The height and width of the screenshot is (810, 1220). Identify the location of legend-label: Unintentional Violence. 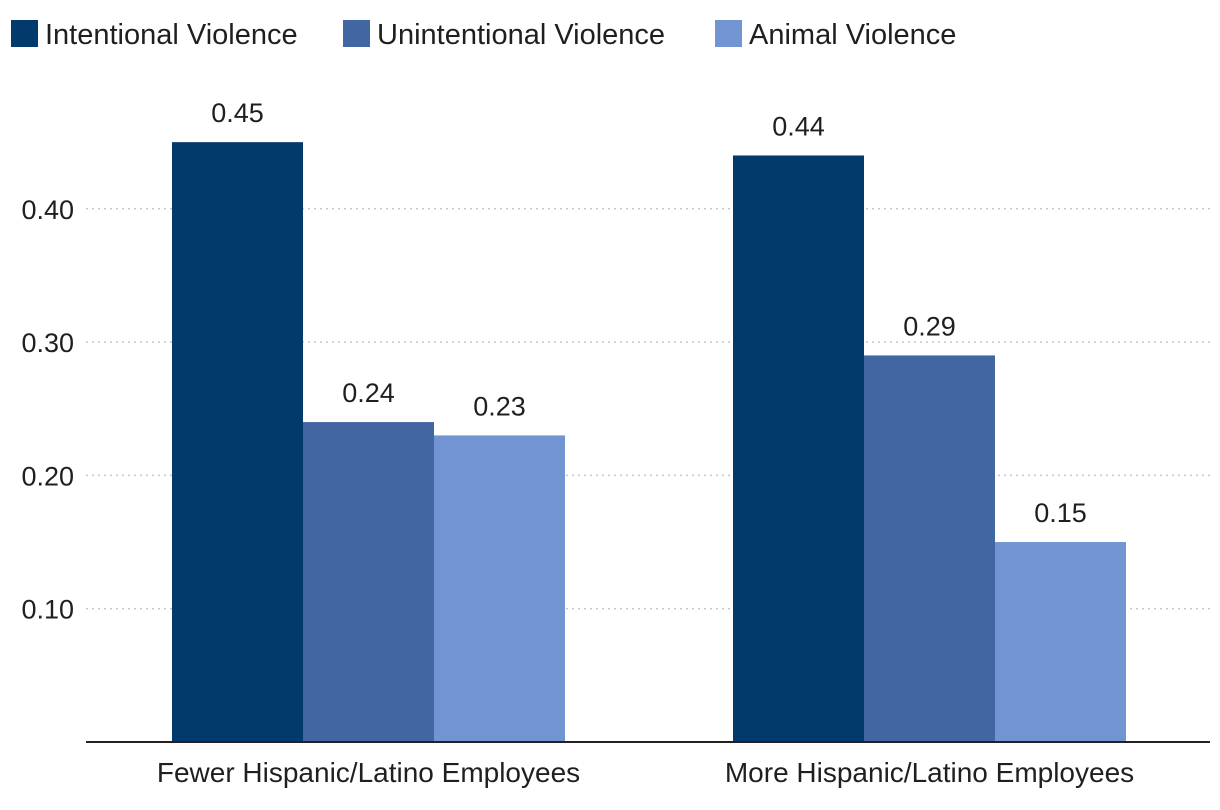
(521, 35).